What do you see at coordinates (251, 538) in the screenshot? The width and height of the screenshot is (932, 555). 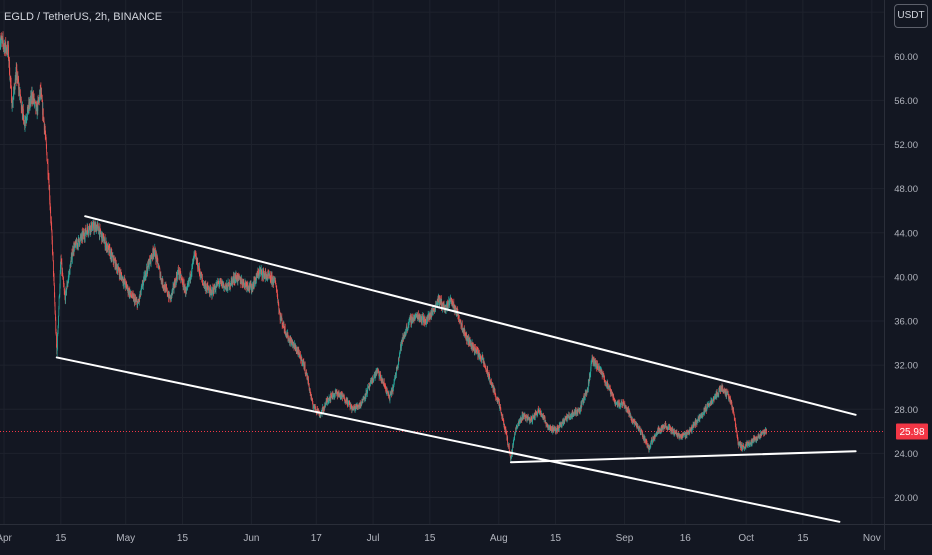 I see `x-tick-label: Jun` at bounding box center [251, 538].